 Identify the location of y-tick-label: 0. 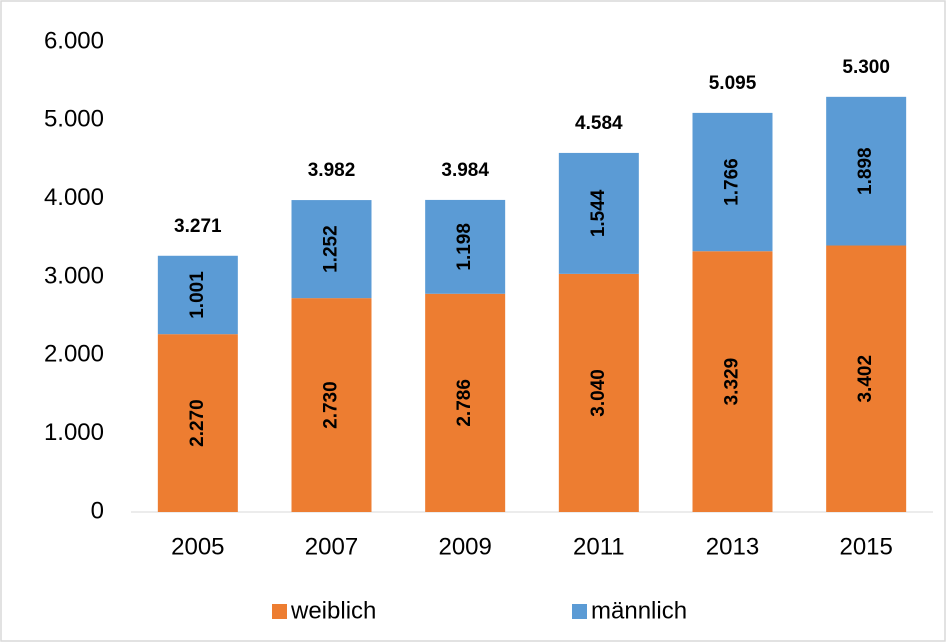
(97, 510).